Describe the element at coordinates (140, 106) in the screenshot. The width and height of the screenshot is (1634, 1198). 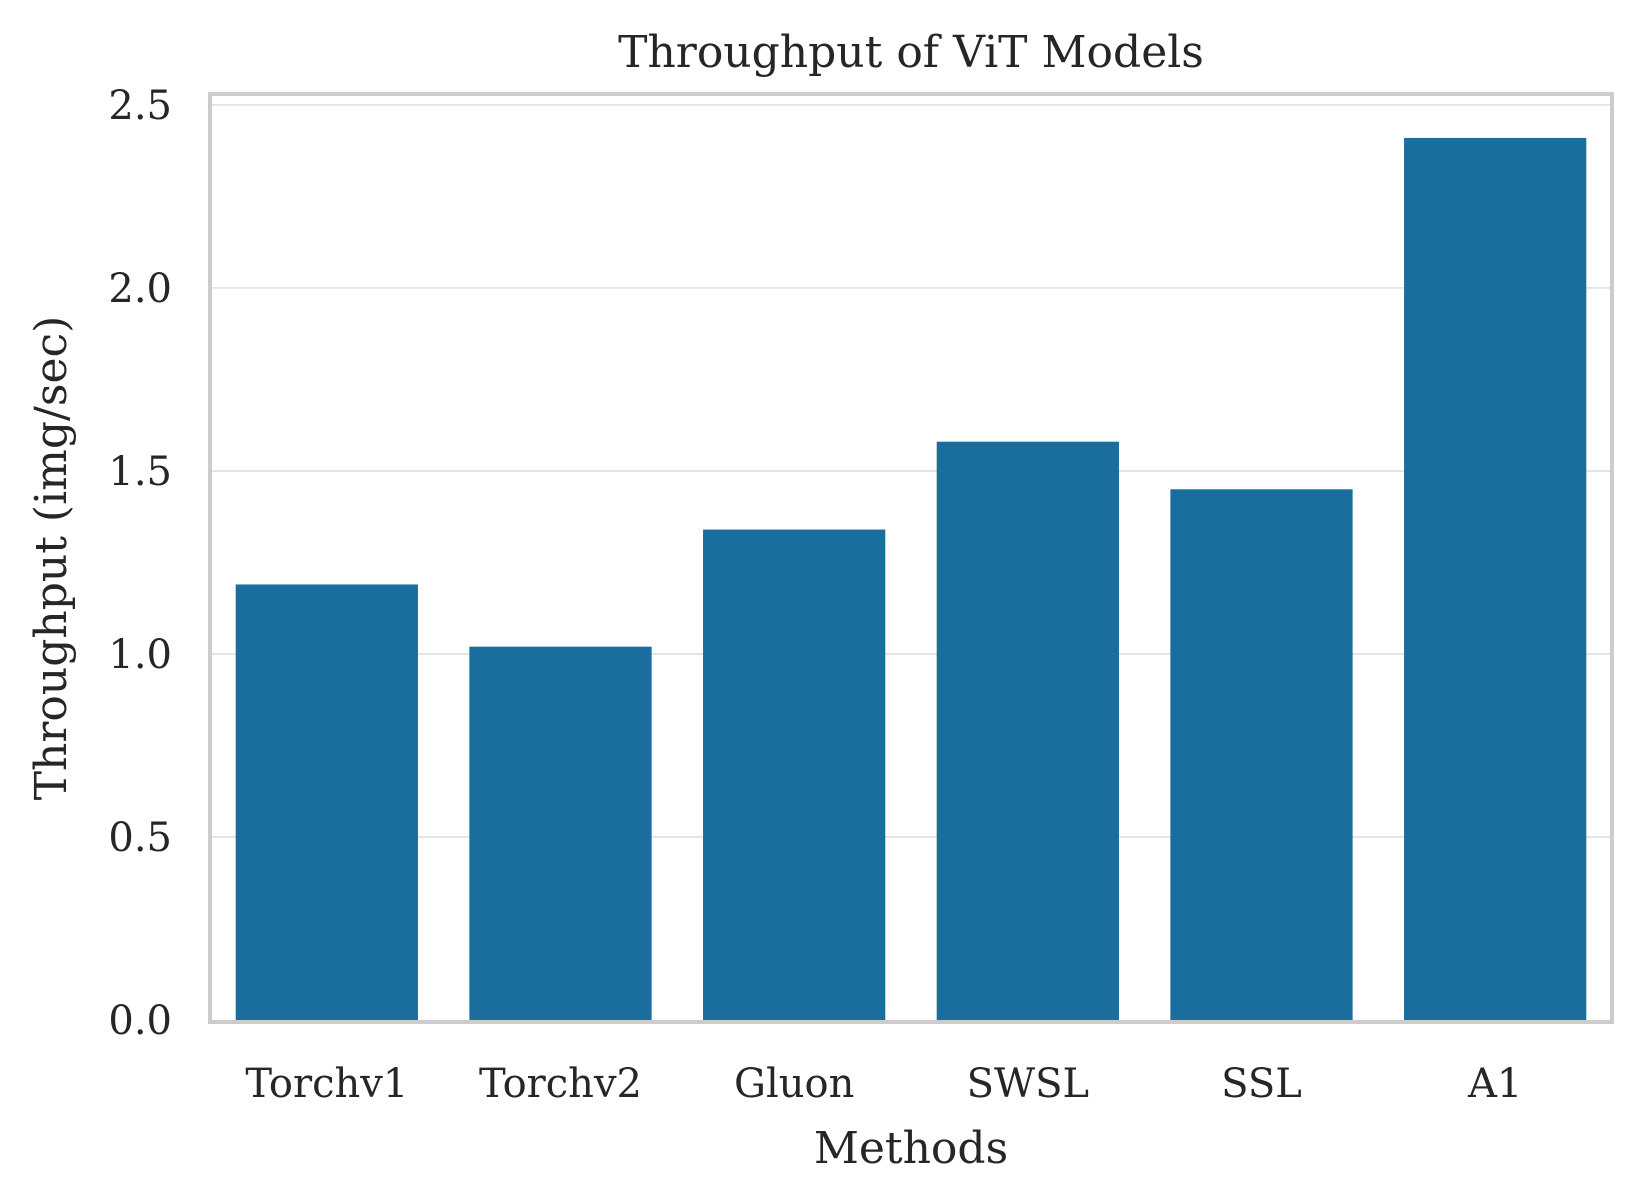
I see `y-tick-label: 2.5` at that location.